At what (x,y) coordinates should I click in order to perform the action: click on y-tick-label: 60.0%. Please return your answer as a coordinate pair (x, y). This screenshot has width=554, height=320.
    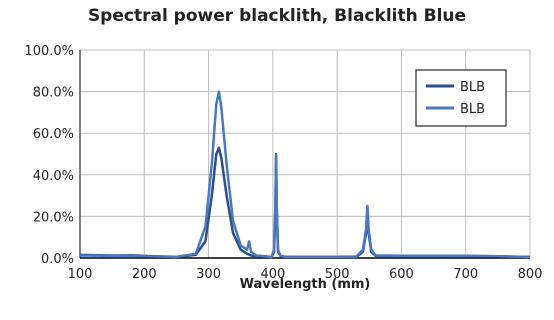
    Looking at the image, I should click on (53, 134).